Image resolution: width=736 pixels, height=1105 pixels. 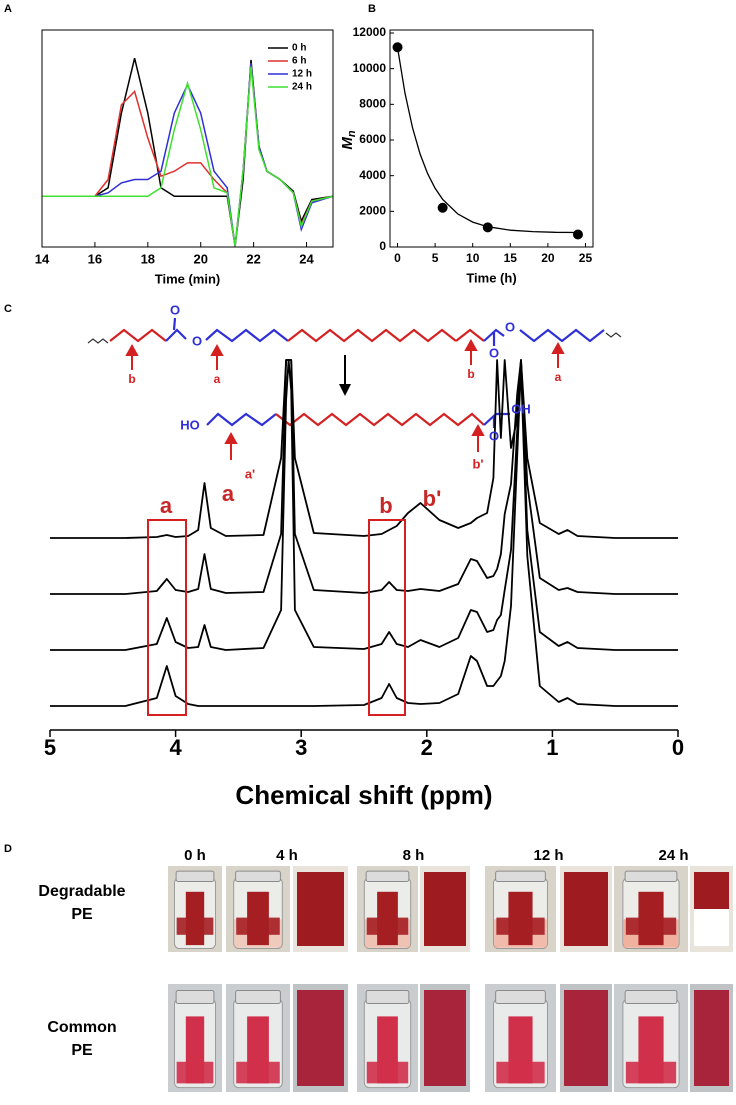 I want to click on x-axis-title: Time (min), so click(x=188, y=278).